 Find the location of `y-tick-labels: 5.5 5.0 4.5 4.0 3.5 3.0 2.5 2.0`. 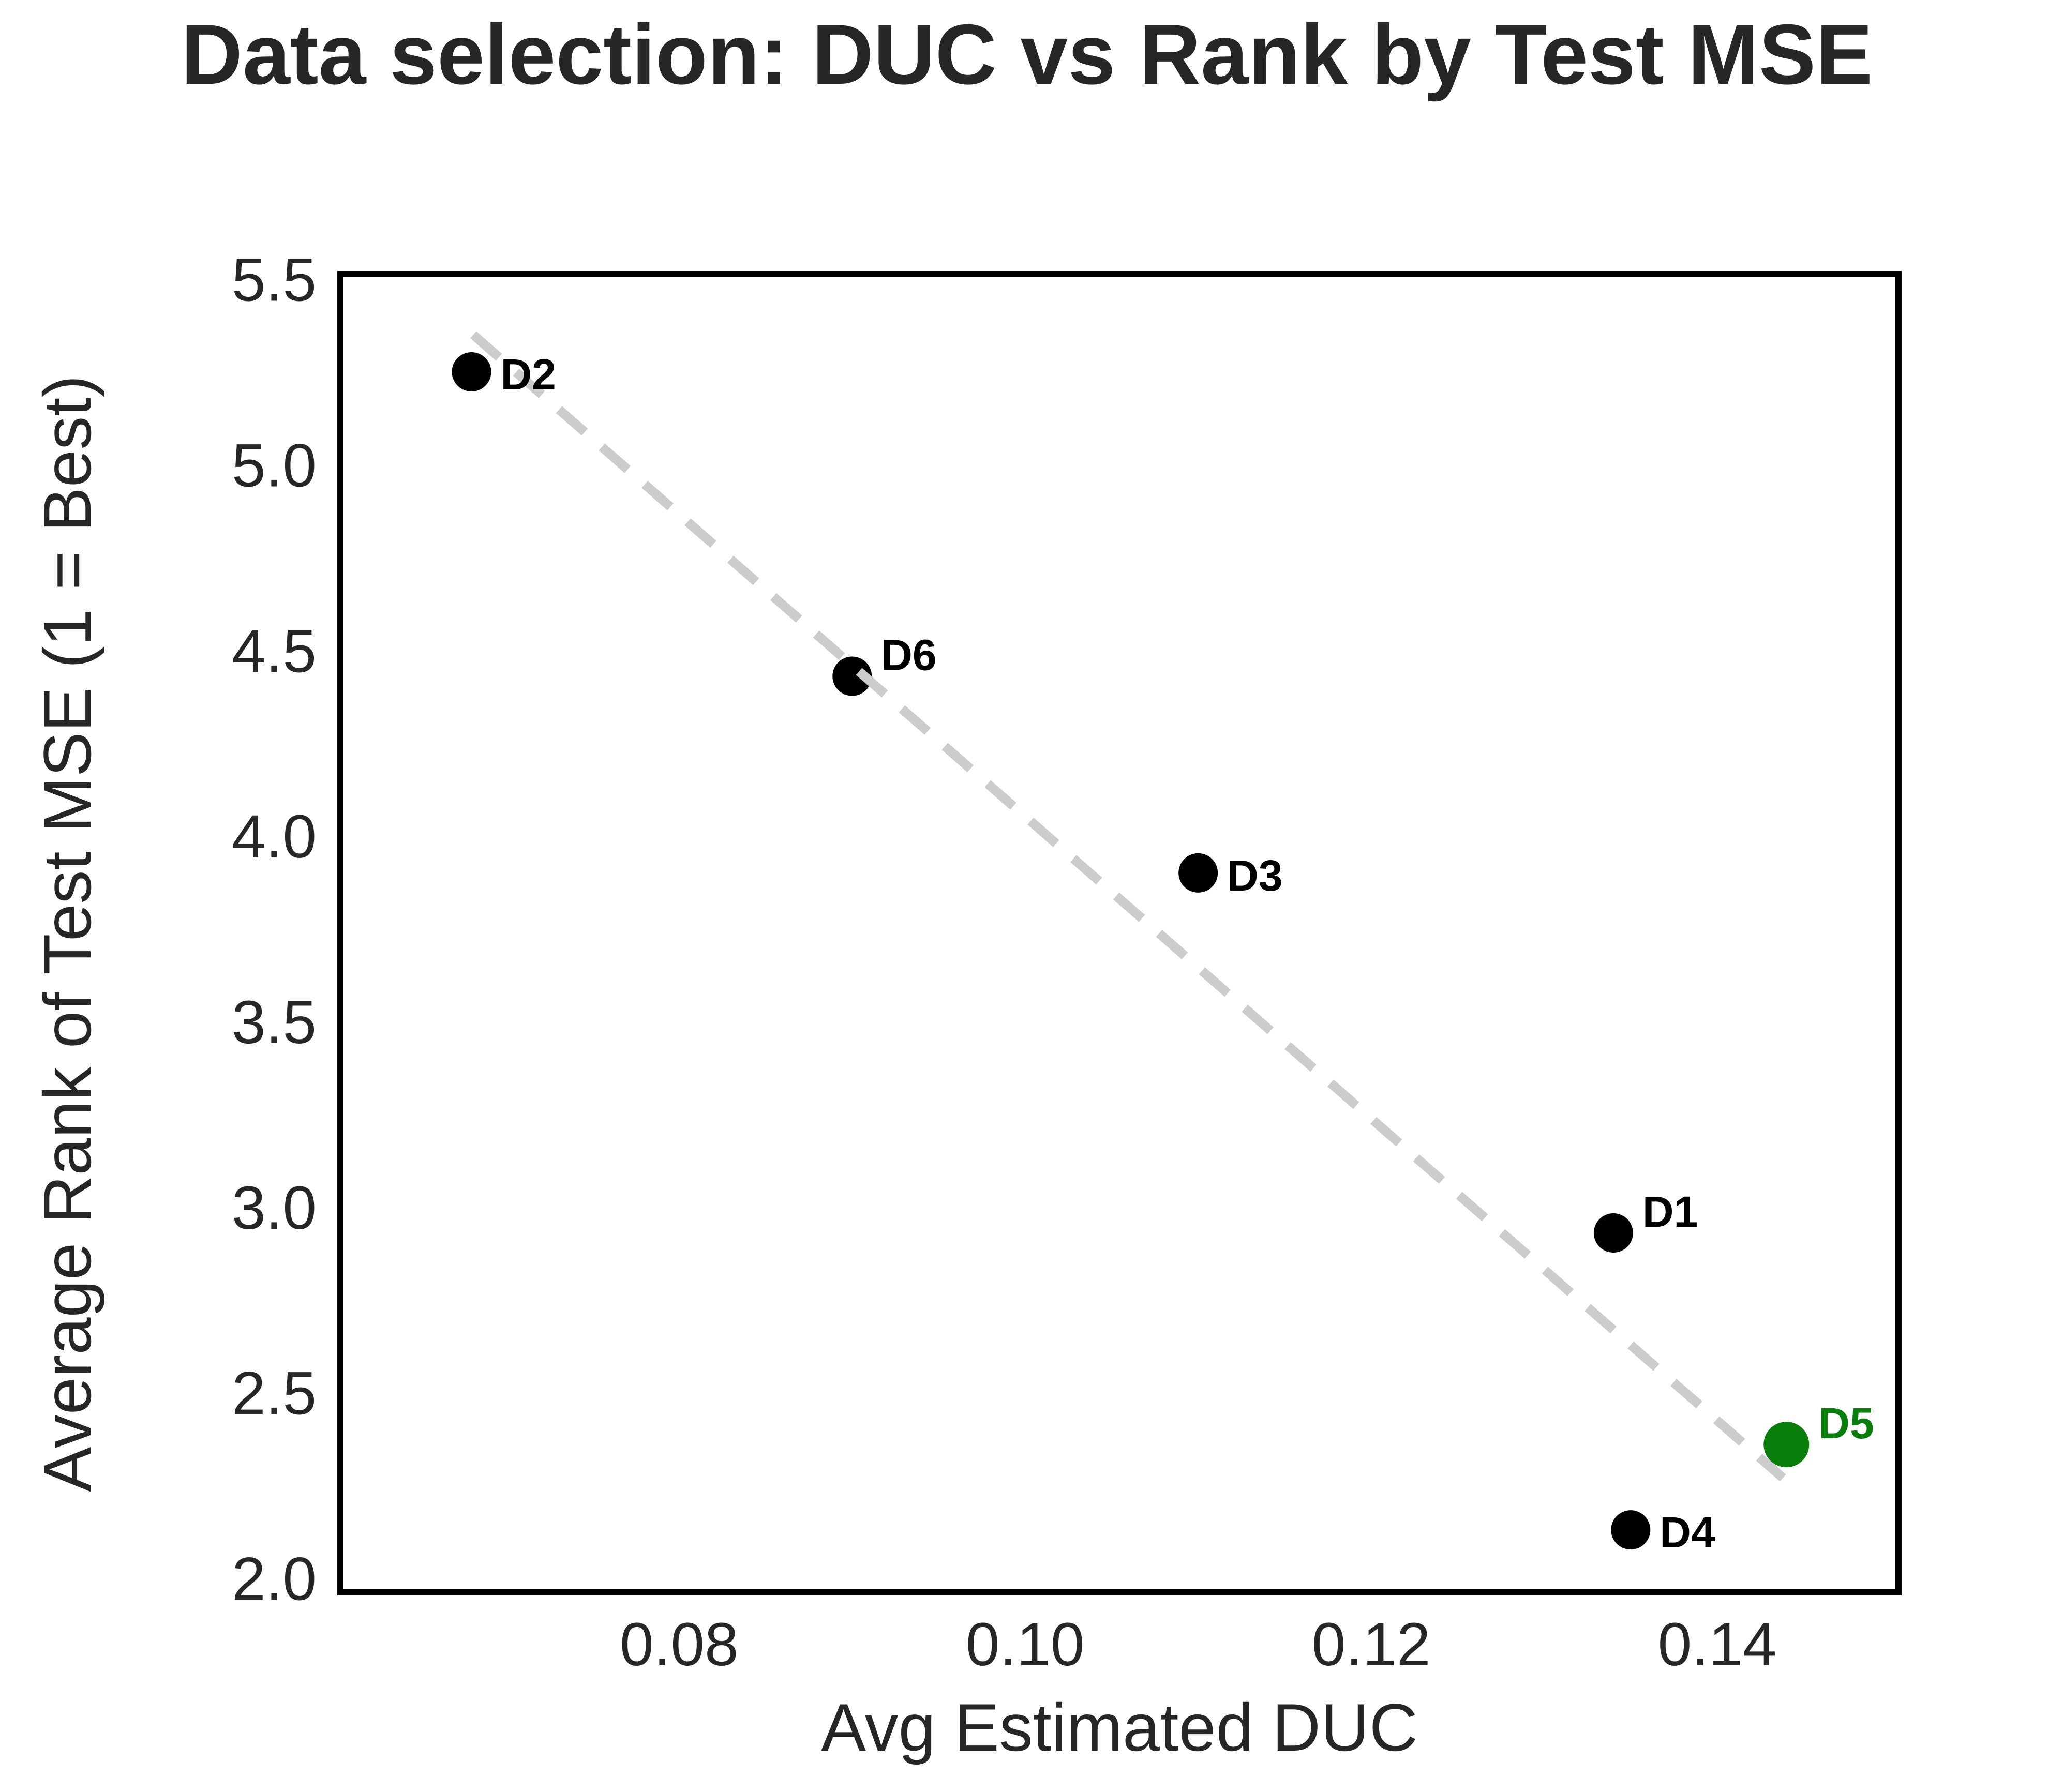

y-tick-labels: 5.5 5.0 4.5 4.0 3.5 3.0 2.5 2.0 is located at coordinates (274, 930).